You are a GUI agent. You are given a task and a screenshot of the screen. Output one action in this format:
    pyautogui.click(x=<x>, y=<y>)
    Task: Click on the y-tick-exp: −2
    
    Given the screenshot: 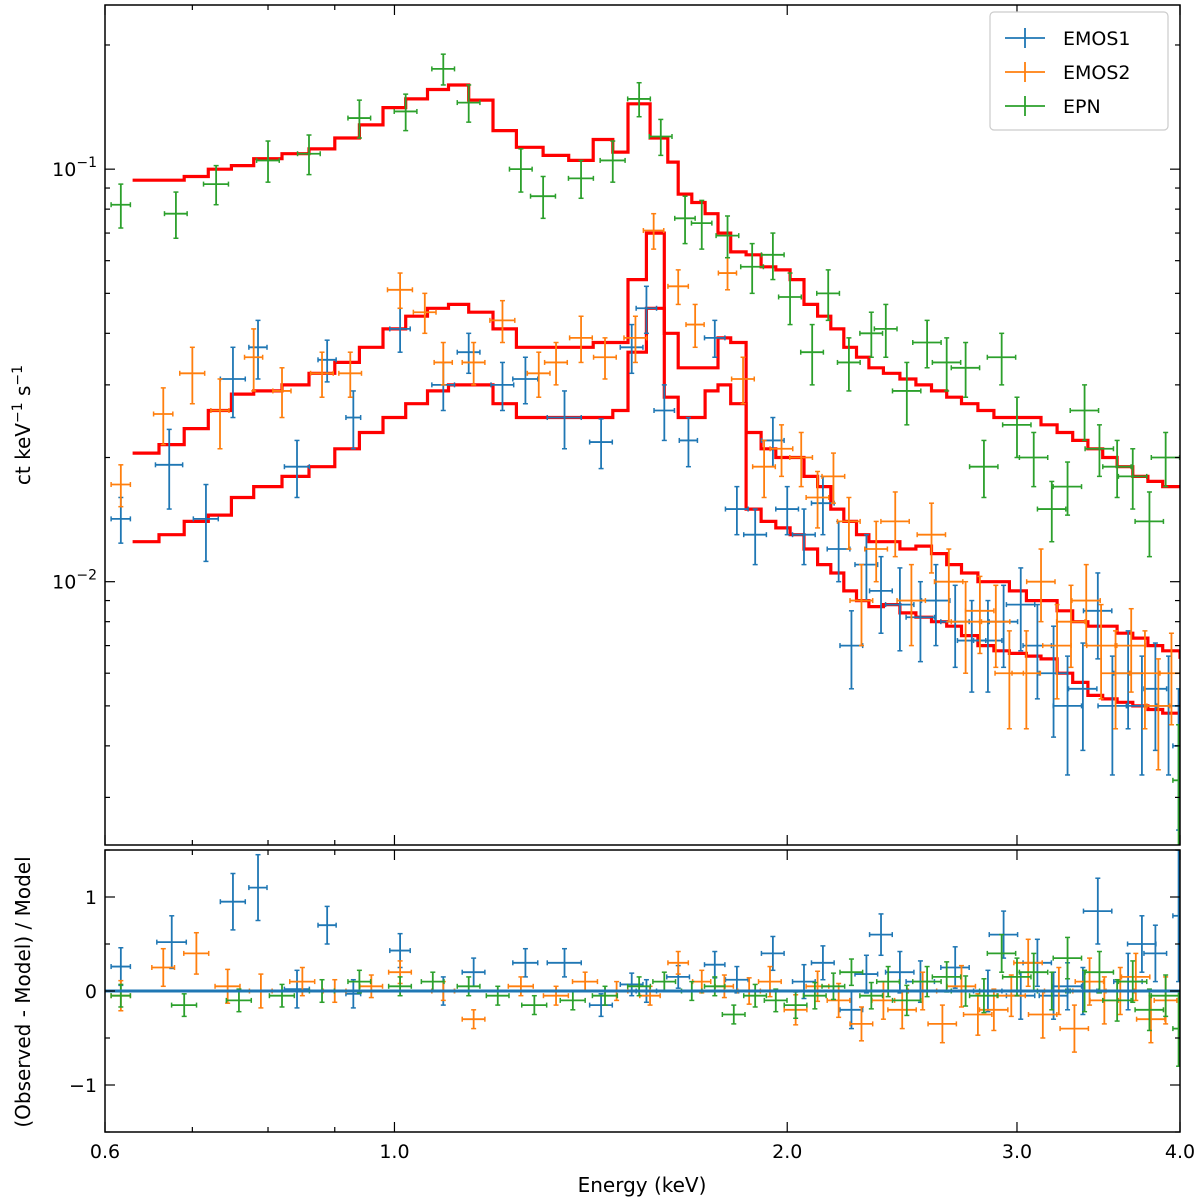 What is the action you would take?
    pyautogui.click(x=86, y=576)
    